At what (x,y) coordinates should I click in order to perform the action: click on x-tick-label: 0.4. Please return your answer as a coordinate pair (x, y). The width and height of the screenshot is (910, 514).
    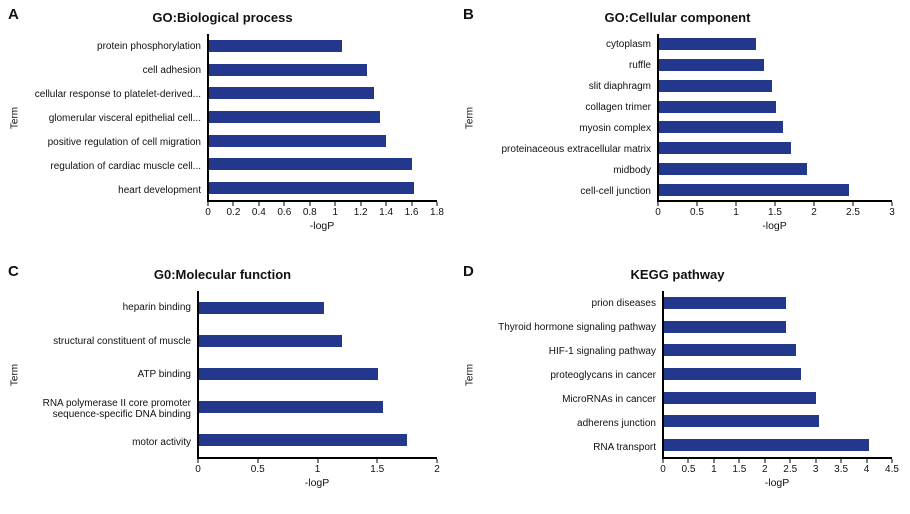
    Looking at the image, I should click on (258, 212).